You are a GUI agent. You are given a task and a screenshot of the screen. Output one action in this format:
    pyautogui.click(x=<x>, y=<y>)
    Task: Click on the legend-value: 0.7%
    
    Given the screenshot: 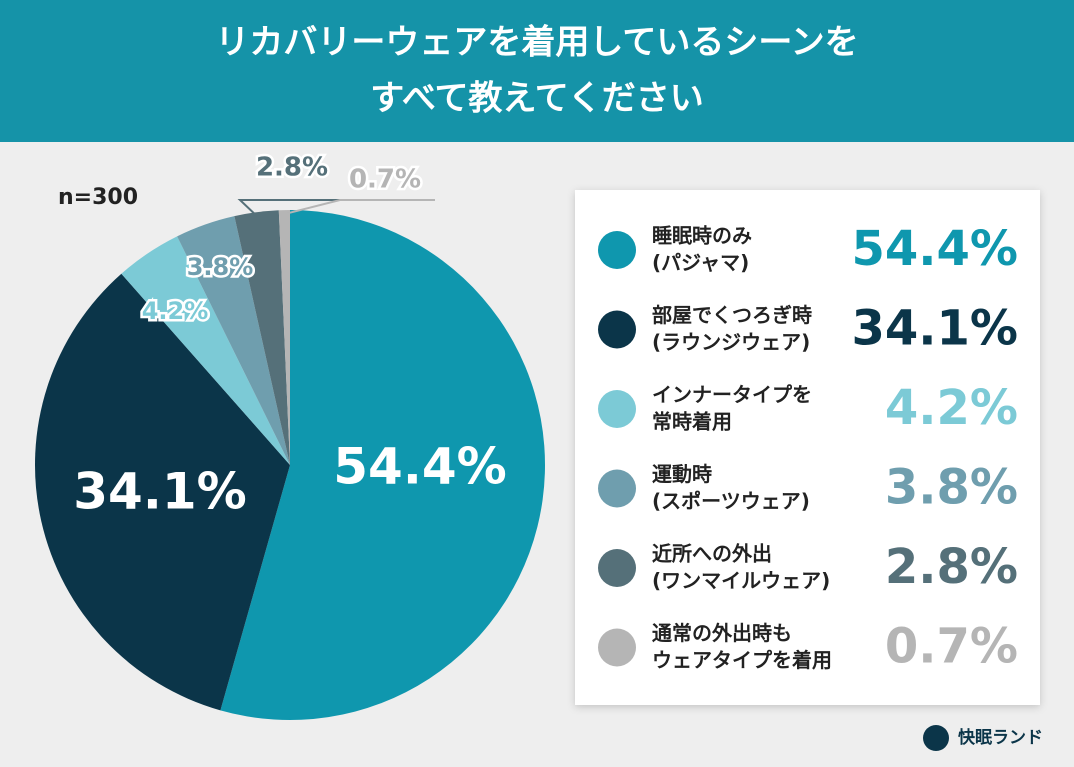 What is the action you would take?
    pyautogui.click(x=951, y=647)
    